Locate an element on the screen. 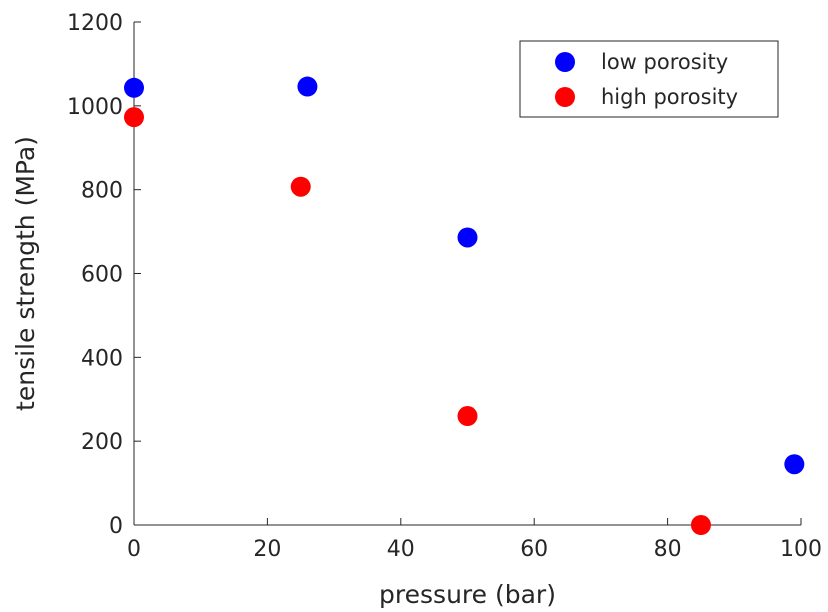 The image size is (828, 612). x-tick-label: 0 is located at coordinates (134, 549).